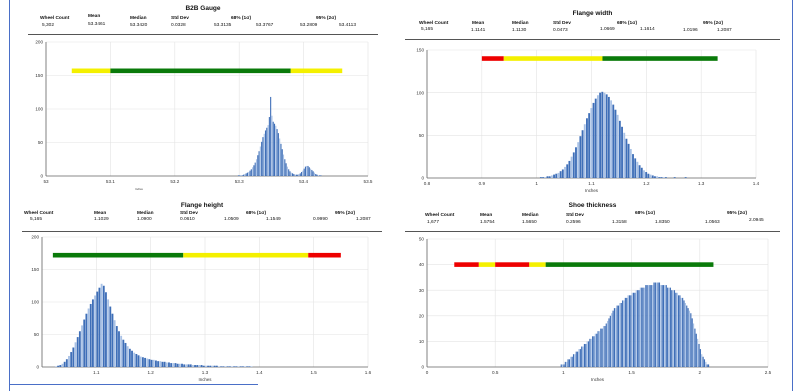 The height and width of the screenshot is (391, 801). Describe the element at coordinates (646, 183) in the screenshot. I see `x-tick-label: 1.2` at that location.